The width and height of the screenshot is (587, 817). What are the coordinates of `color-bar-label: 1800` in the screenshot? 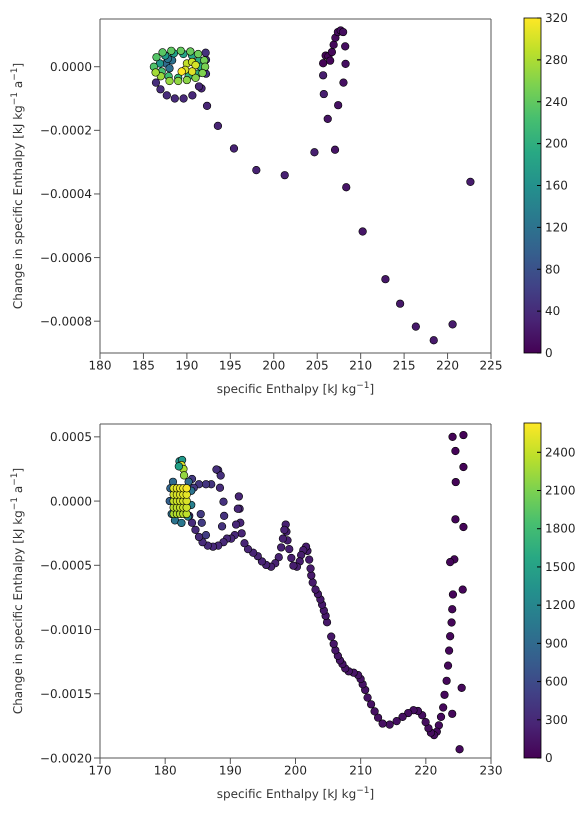 It's located at (560, 529).